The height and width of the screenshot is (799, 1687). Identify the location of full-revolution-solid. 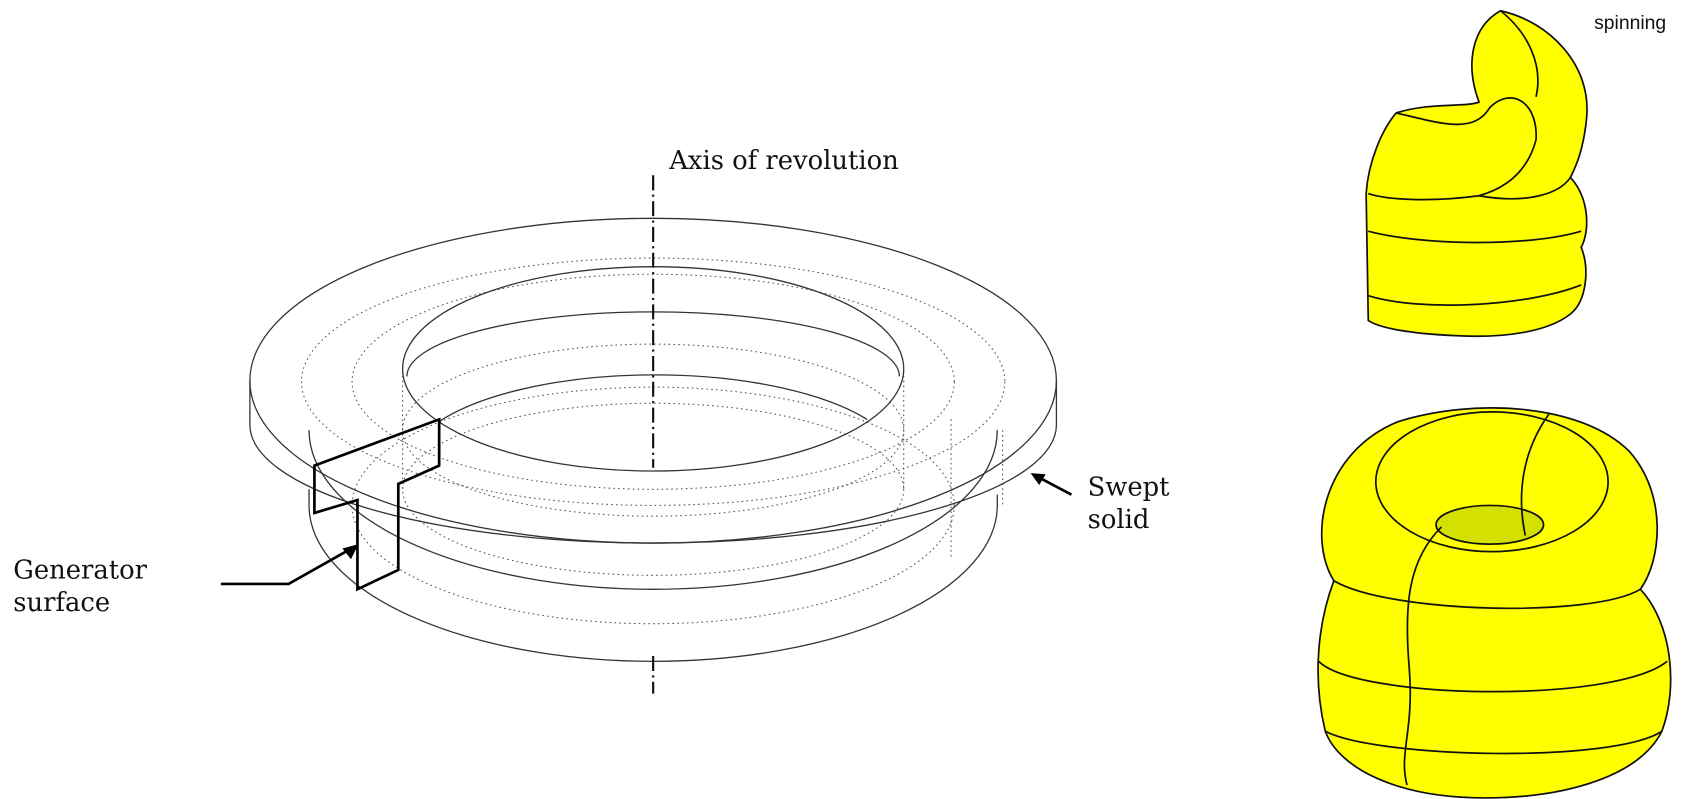
(1494, 603).